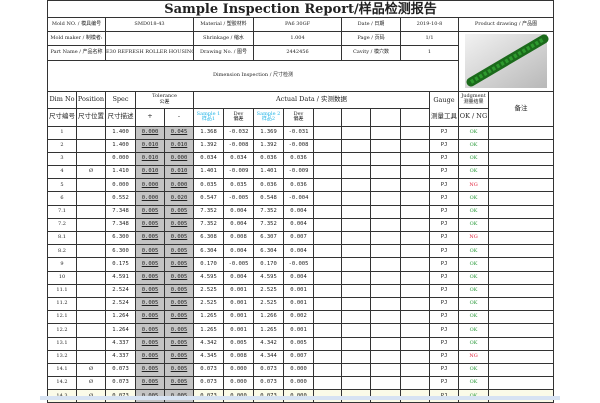  Describe the element at coordinates (506, 24) in the screenshot. I see `product-drawing-label: Product drawing / 产品图` at that location.